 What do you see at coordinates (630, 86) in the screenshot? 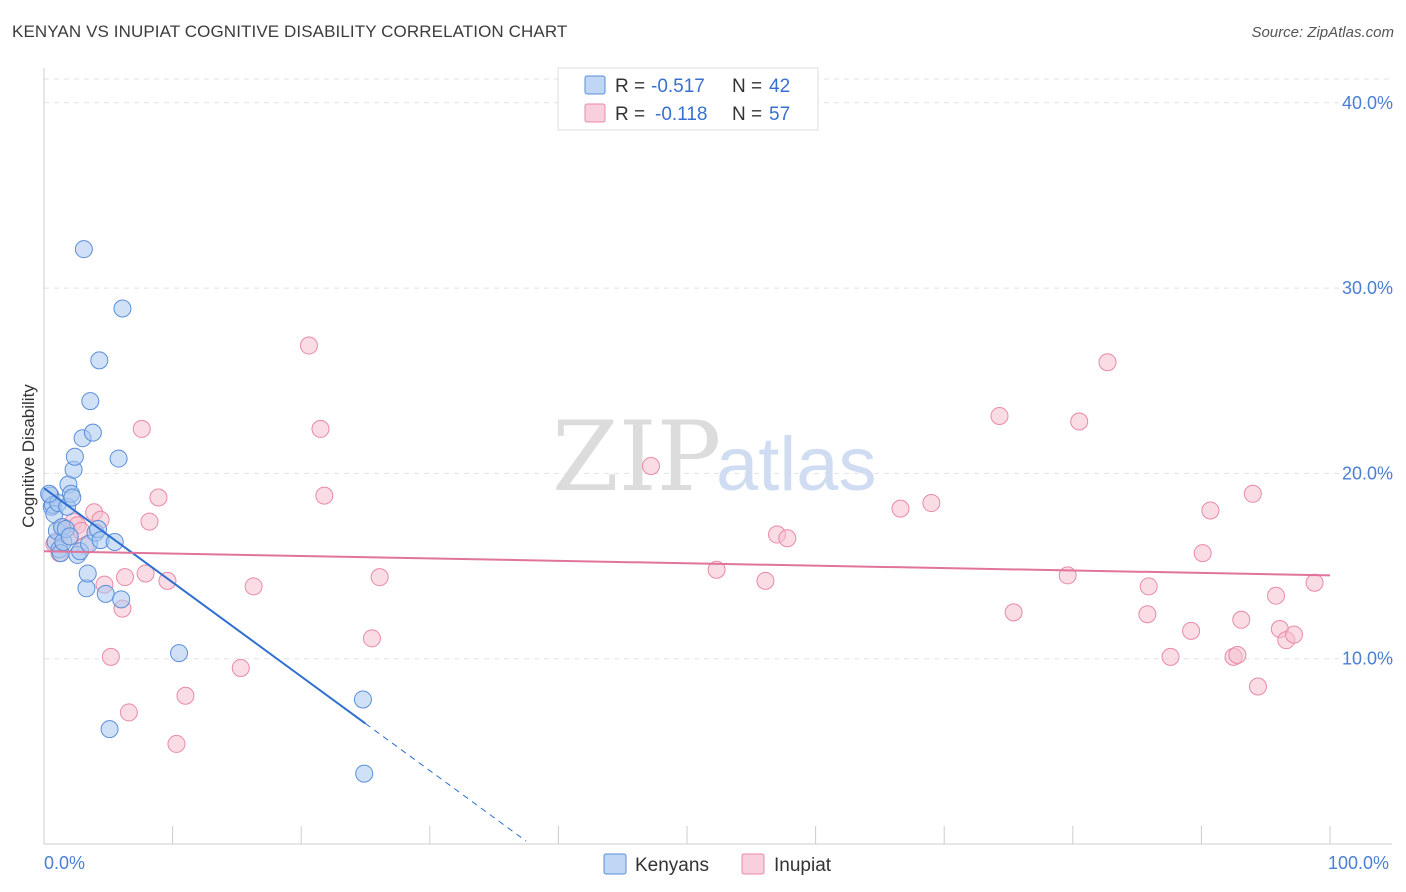
I see `legend-kenyans-r-label: R =` at bounding box center [630, 86].